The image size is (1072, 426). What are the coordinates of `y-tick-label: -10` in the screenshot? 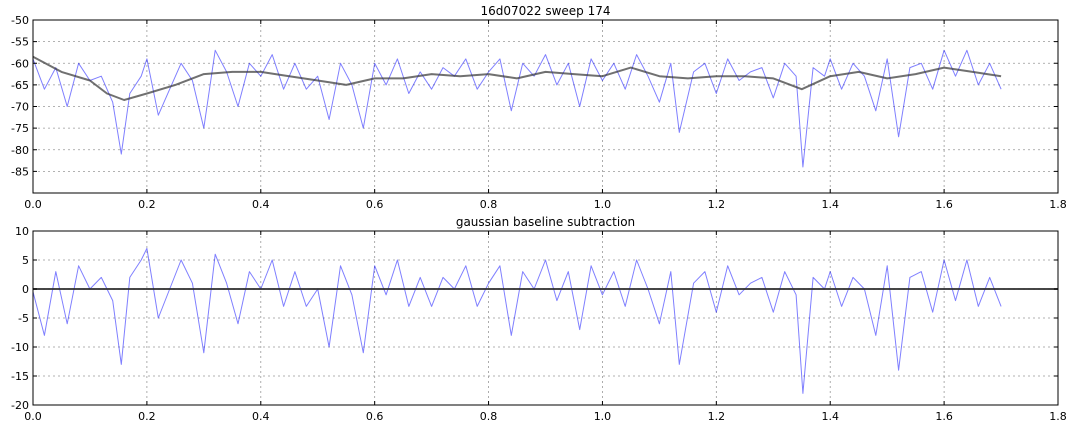 It's located at (20, 347).